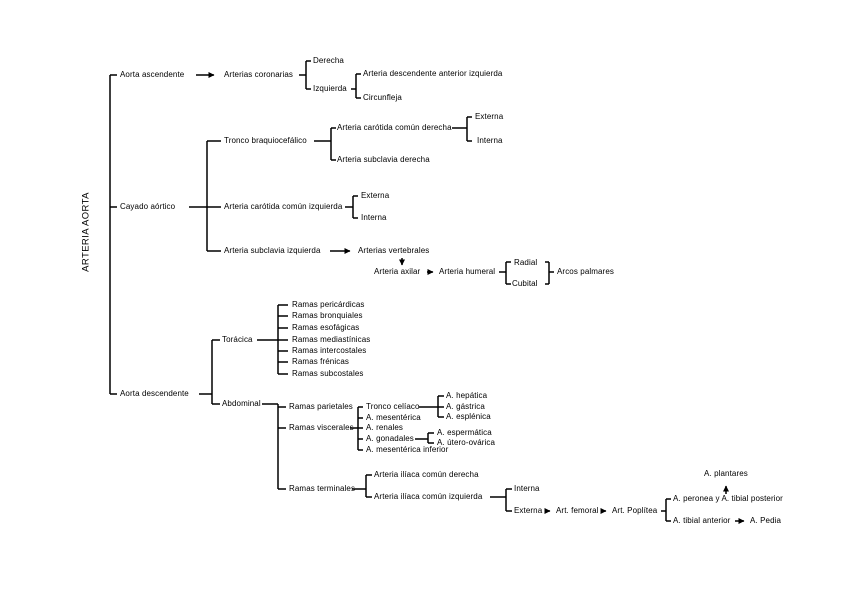  Describe the element at coordinates (393, 406) in the screenshot. I see `node-tronco-celiaco: Tronco celíaco` at that location.